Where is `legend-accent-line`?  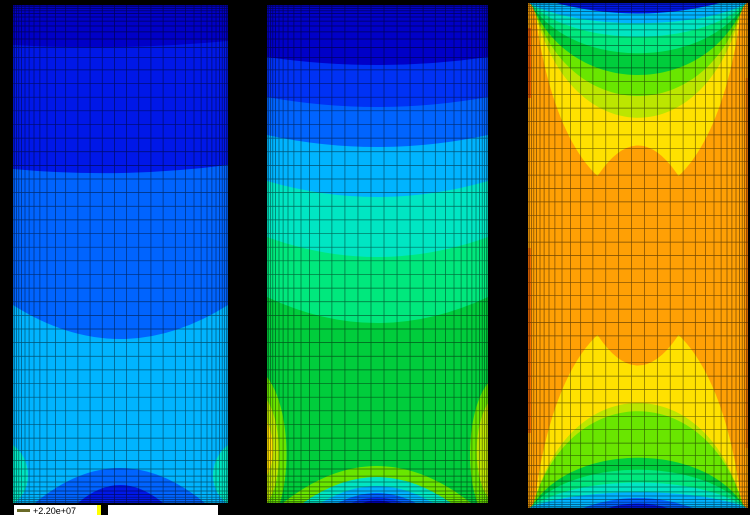
legend-accent-line is located at coordinates (99, 510).